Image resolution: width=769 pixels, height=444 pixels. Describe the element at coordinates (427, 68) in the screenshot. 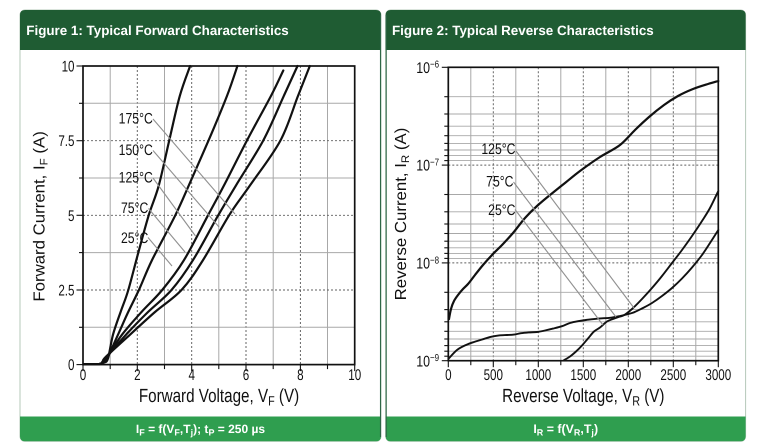

I see `svg-text: 10⁻⁶` at that location.